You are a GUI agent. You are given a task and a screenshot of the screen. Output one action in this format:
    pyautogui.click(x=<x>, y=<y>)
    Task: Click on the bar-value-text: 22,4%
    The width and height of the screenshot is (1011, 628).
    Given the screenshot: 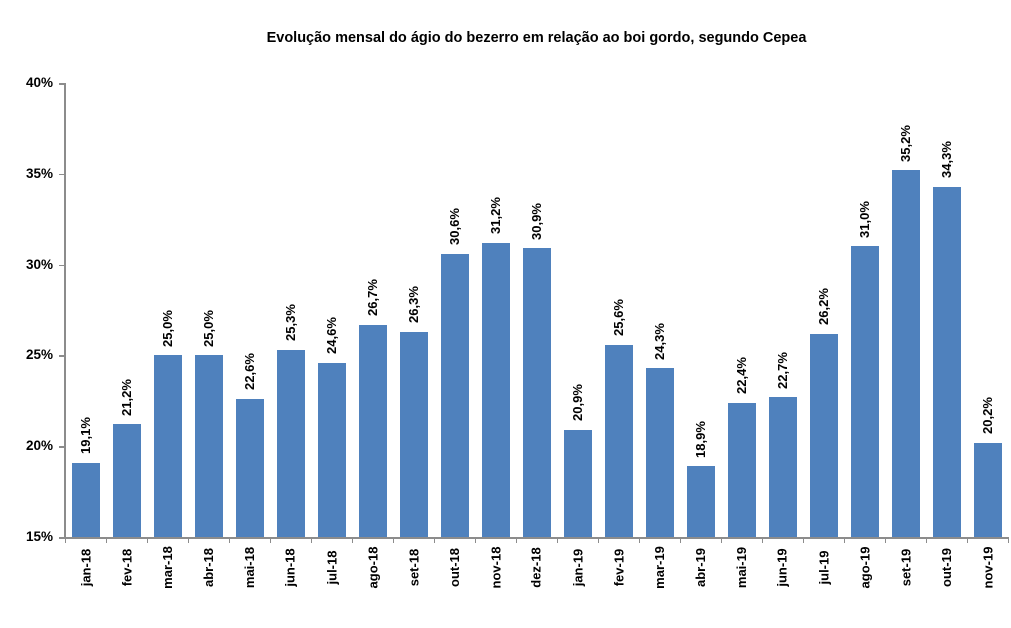 What is the action you would take?
    pyautogui.click(x=741, y=376)
    